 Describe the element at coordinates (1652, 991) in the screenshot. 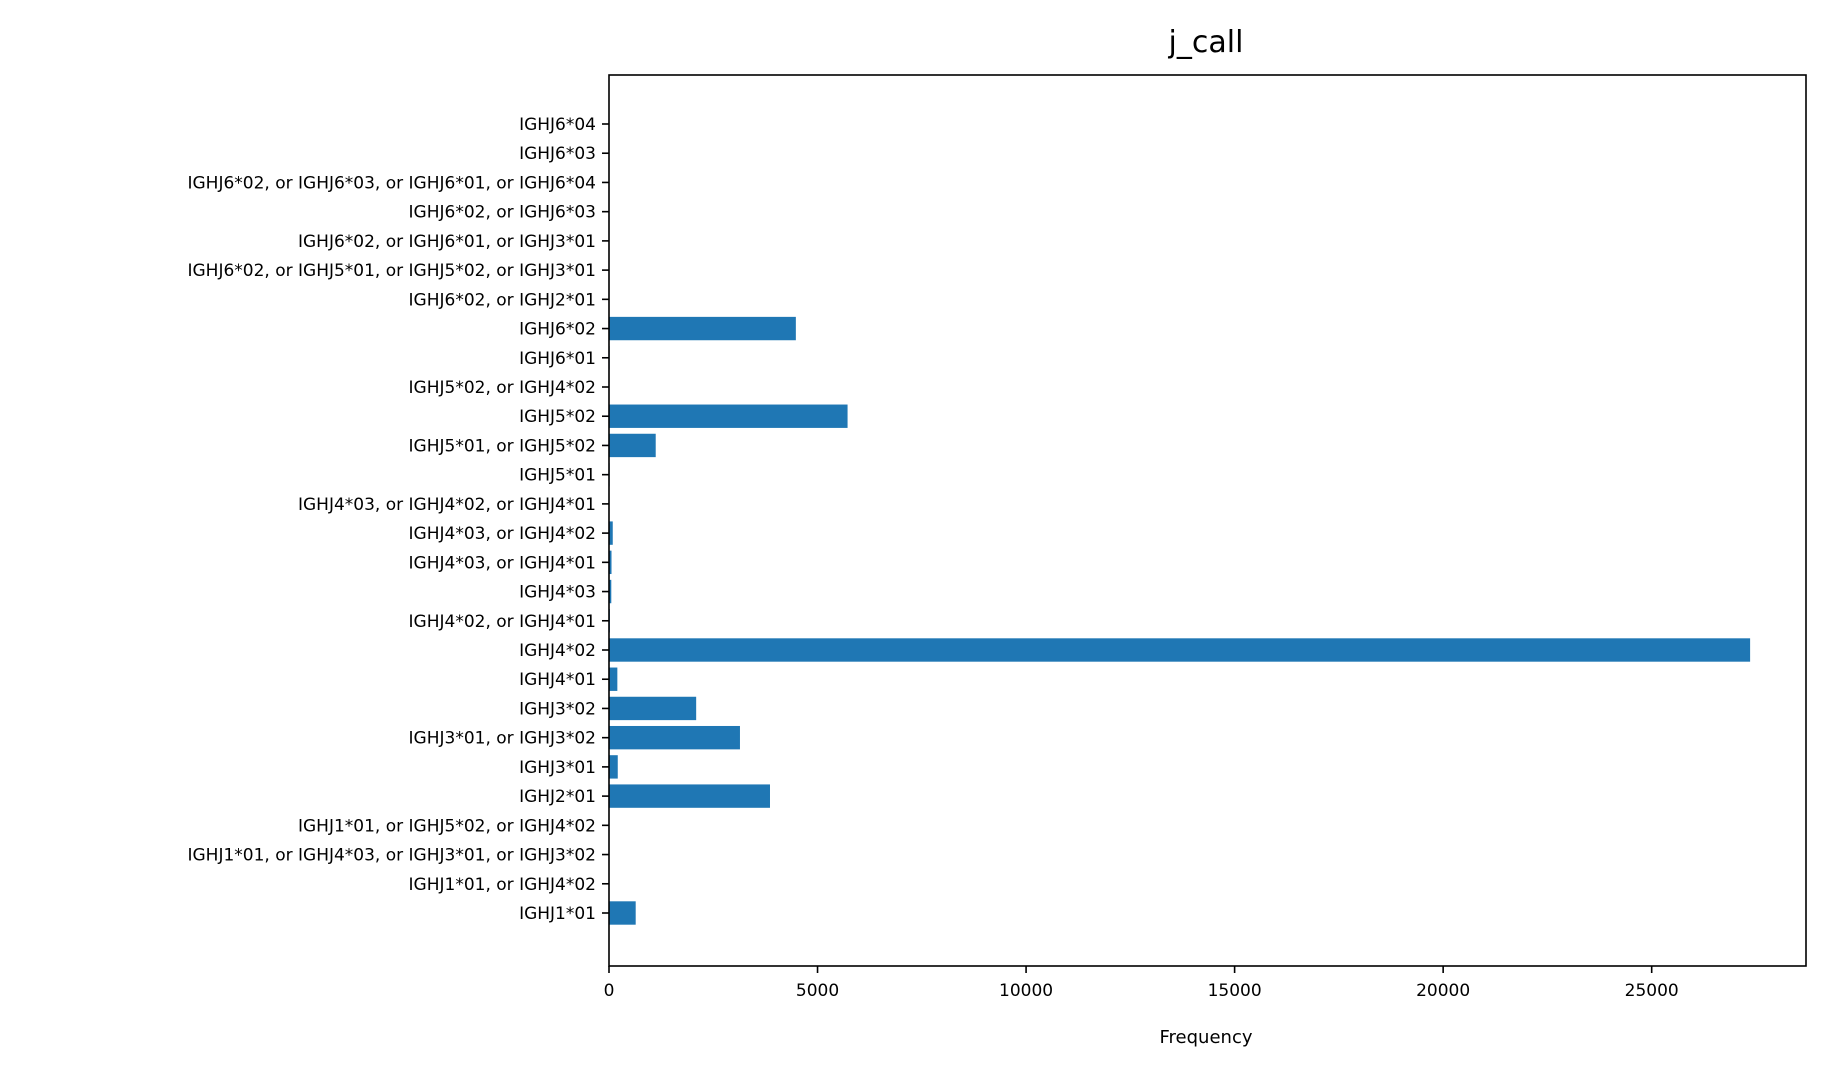

I see `x-tick-label: 25000` at that location.